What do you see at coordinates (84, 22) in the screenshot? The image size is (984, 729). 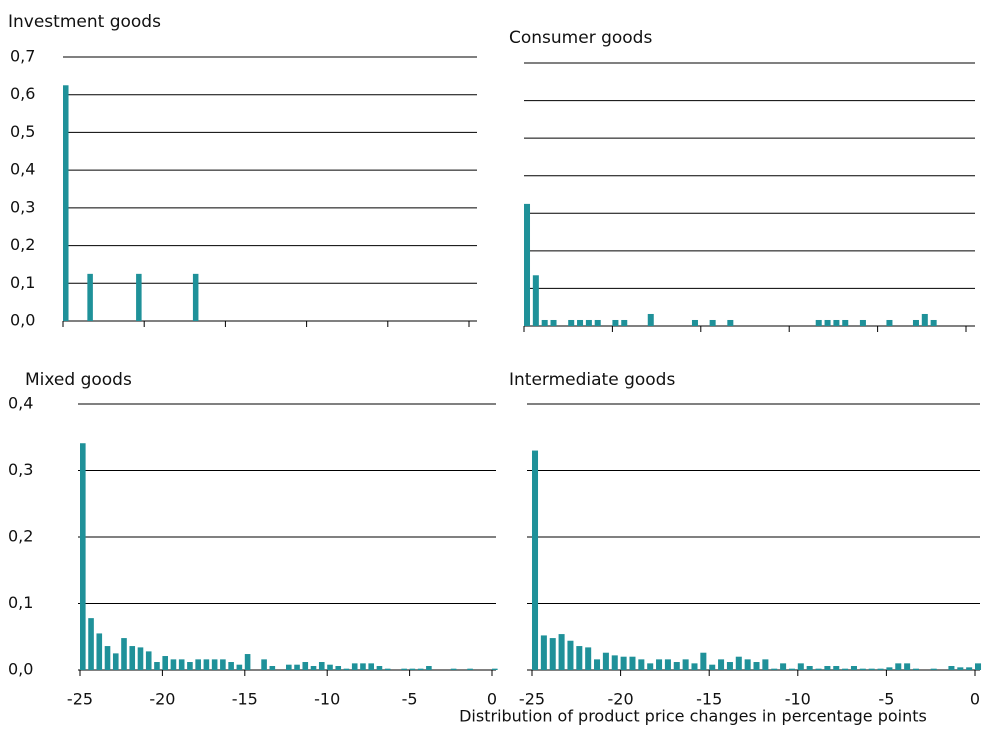 I see `panel-title: Investment goods` at bounding box center [84, 22].